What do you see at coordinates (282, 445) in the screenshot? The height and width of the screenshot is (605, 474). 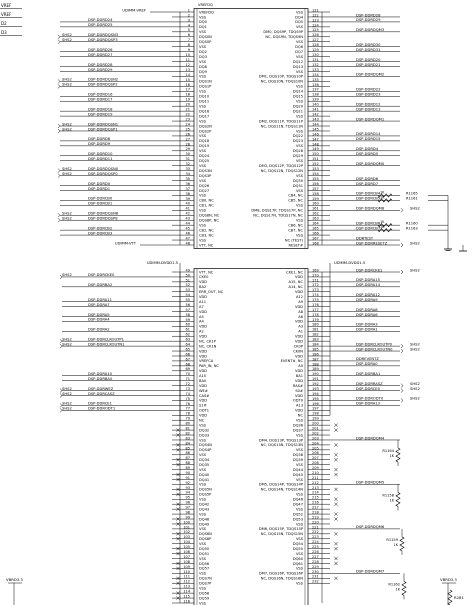 I see `pin-name: NC, DQS13N, TDQS13N` at bounding box center [282, 445].